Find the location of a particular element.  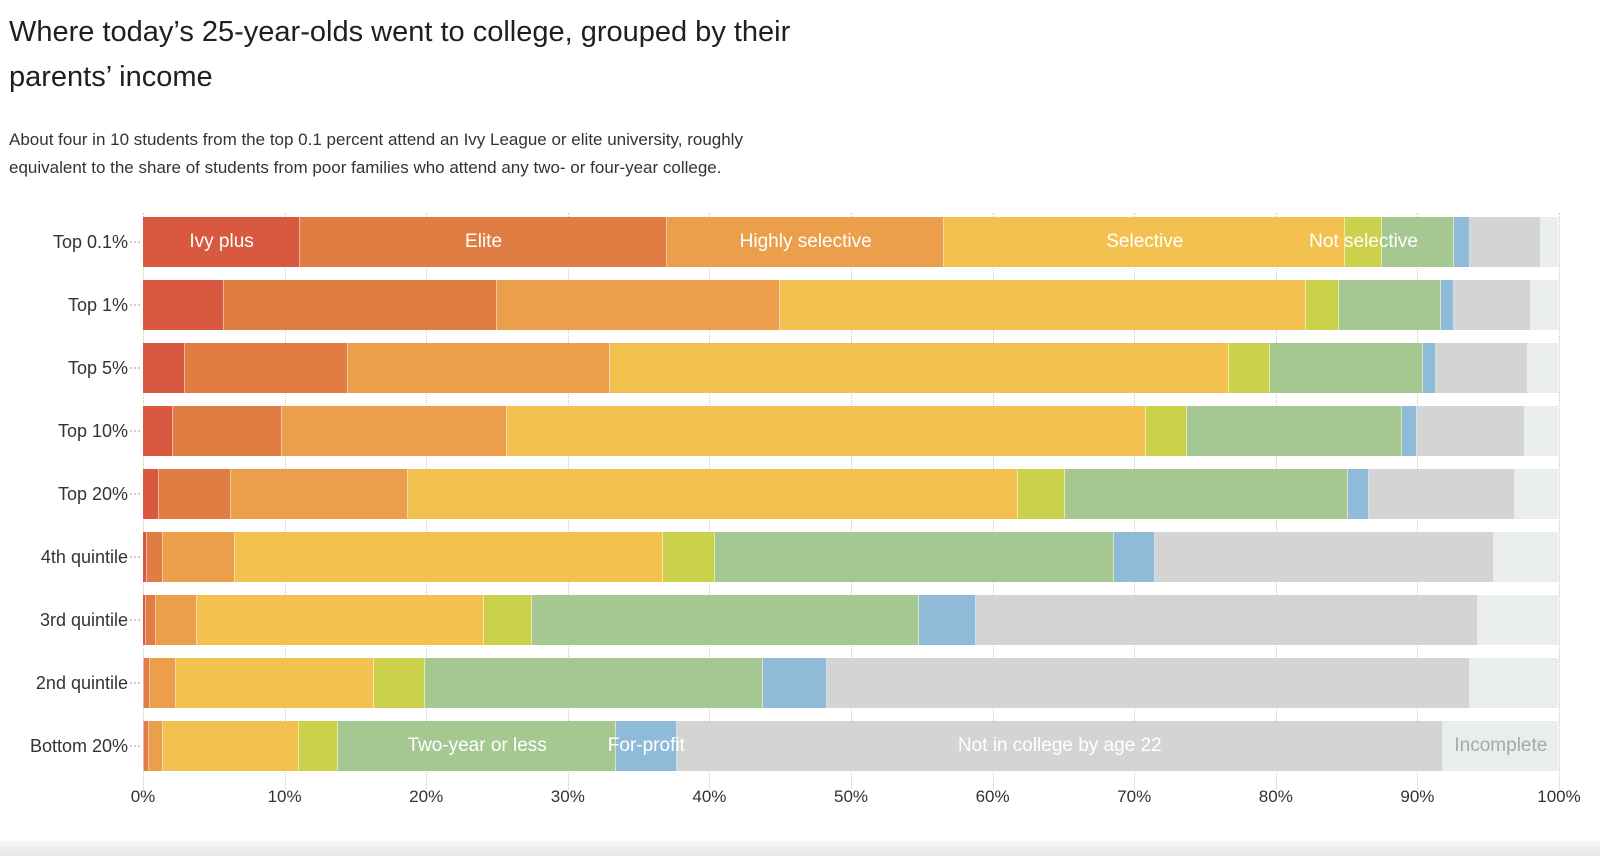

row-label-3rd-quintile: 3rd quintile is located at coordinates (83, 619).